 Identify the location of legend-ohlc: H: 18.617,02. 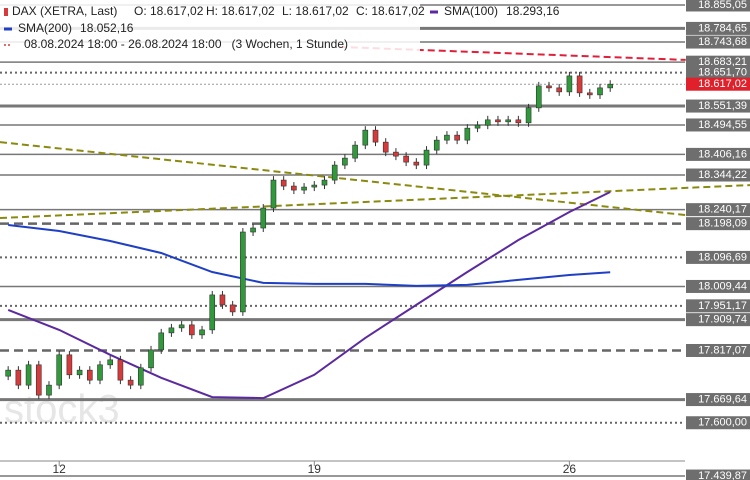
(240, 11).